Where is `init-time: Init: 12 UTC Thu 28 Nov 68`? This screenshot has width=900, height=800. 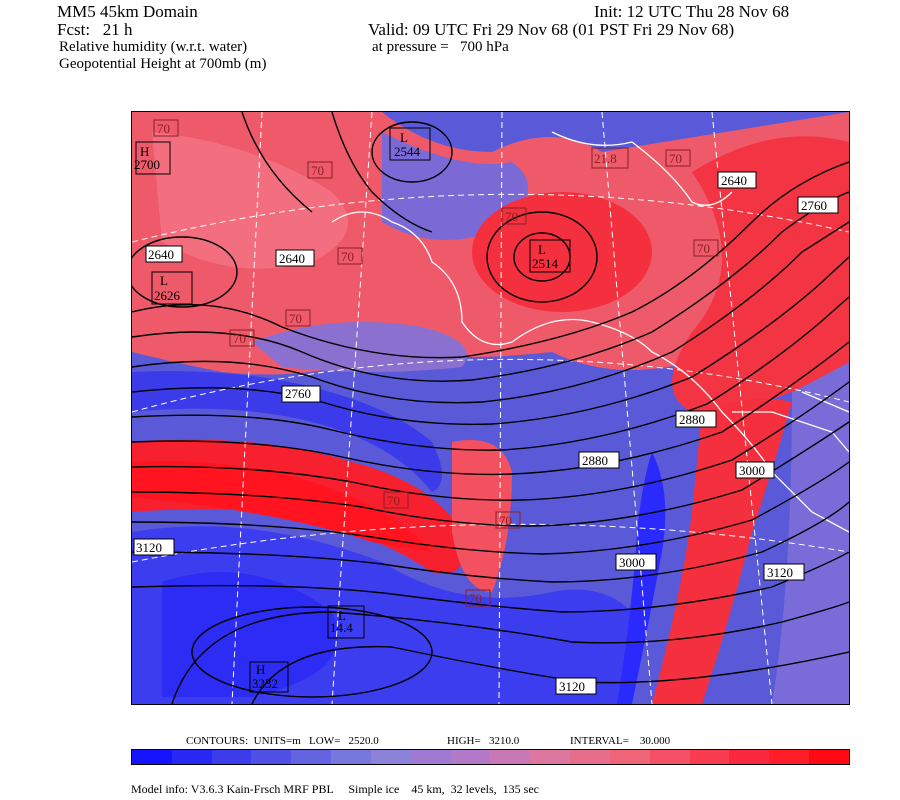
init-time: Init: 12 UTC Thu 28 Nov 68 is located at coordinates (692, 11).